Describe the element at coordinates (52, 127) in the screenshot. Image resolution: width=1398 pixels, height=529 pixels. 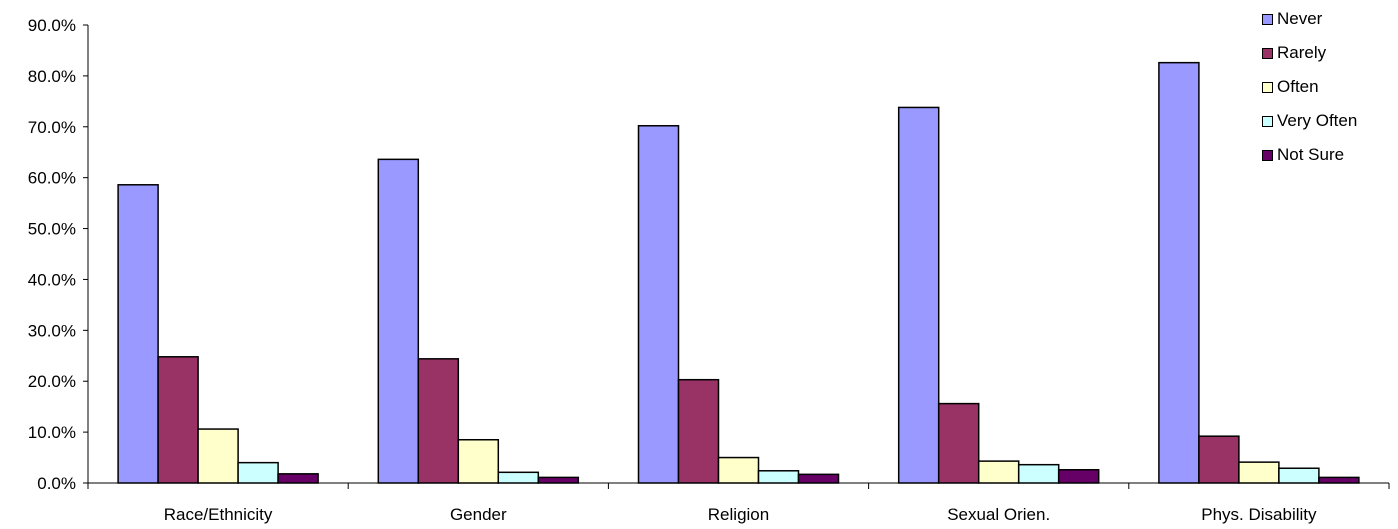
I see `y-tick-label: 70.0%` at that location.